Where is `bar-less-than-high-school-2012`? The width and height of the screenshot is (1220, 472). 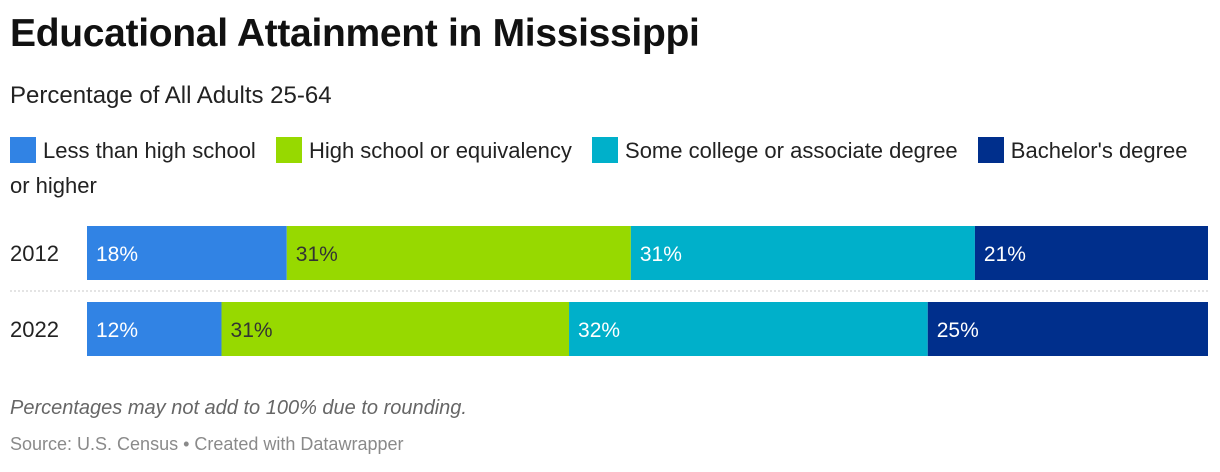 bar-less-than-high-school-2012 is located at coordinates (187, 253).